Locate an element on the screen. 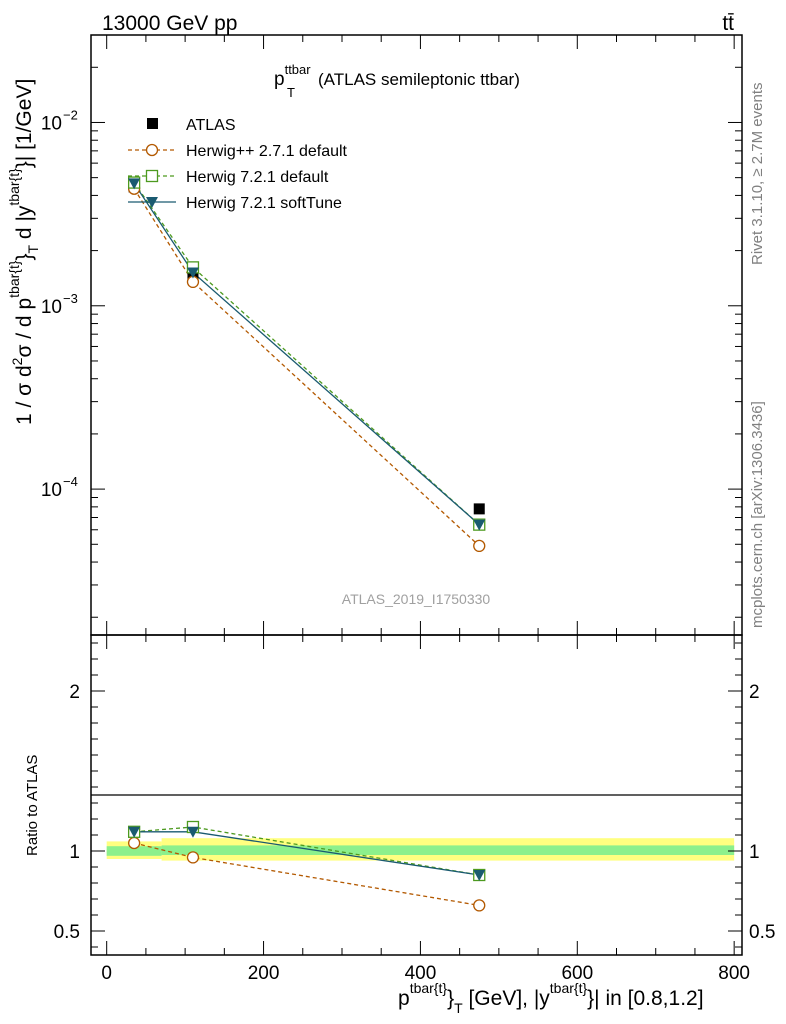 This screenshot has width=786, height=1024. ylabel-a-sup: 2 is located at coordinates (17, 361).